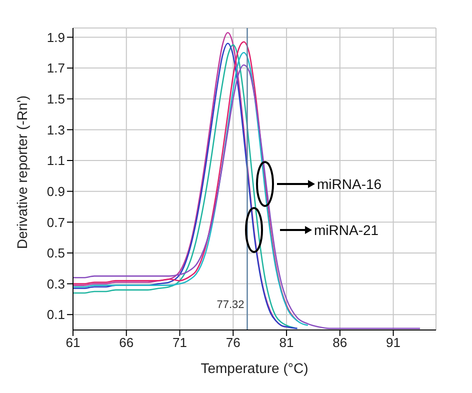 Image resolution: width=472 pixels, height=393 pixels. Describe the element at coordinates (55, 284) in the screenshot. I see `y-tick-label: 0.3` at that location.